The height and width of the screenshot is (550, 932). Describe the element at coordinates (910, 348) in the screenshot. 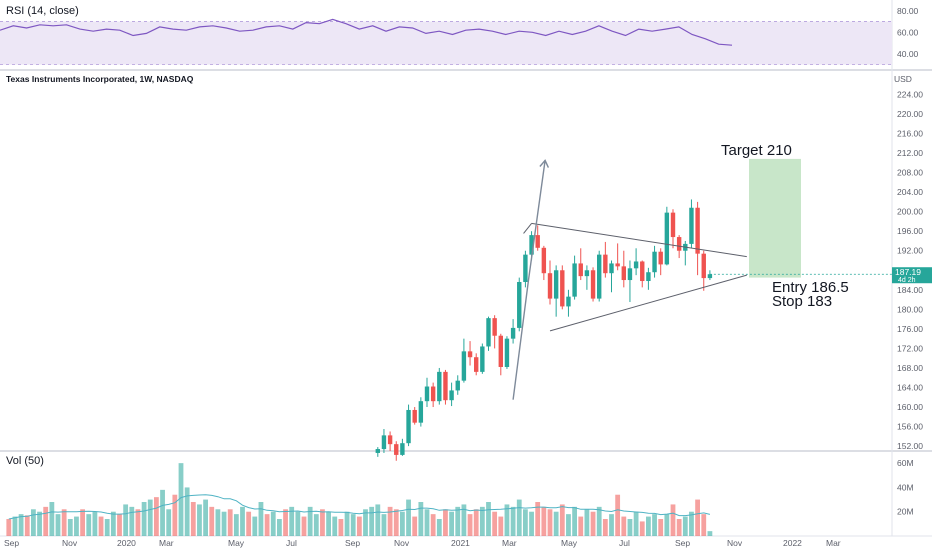

I see `price-tick-label: 172.00` at that location.